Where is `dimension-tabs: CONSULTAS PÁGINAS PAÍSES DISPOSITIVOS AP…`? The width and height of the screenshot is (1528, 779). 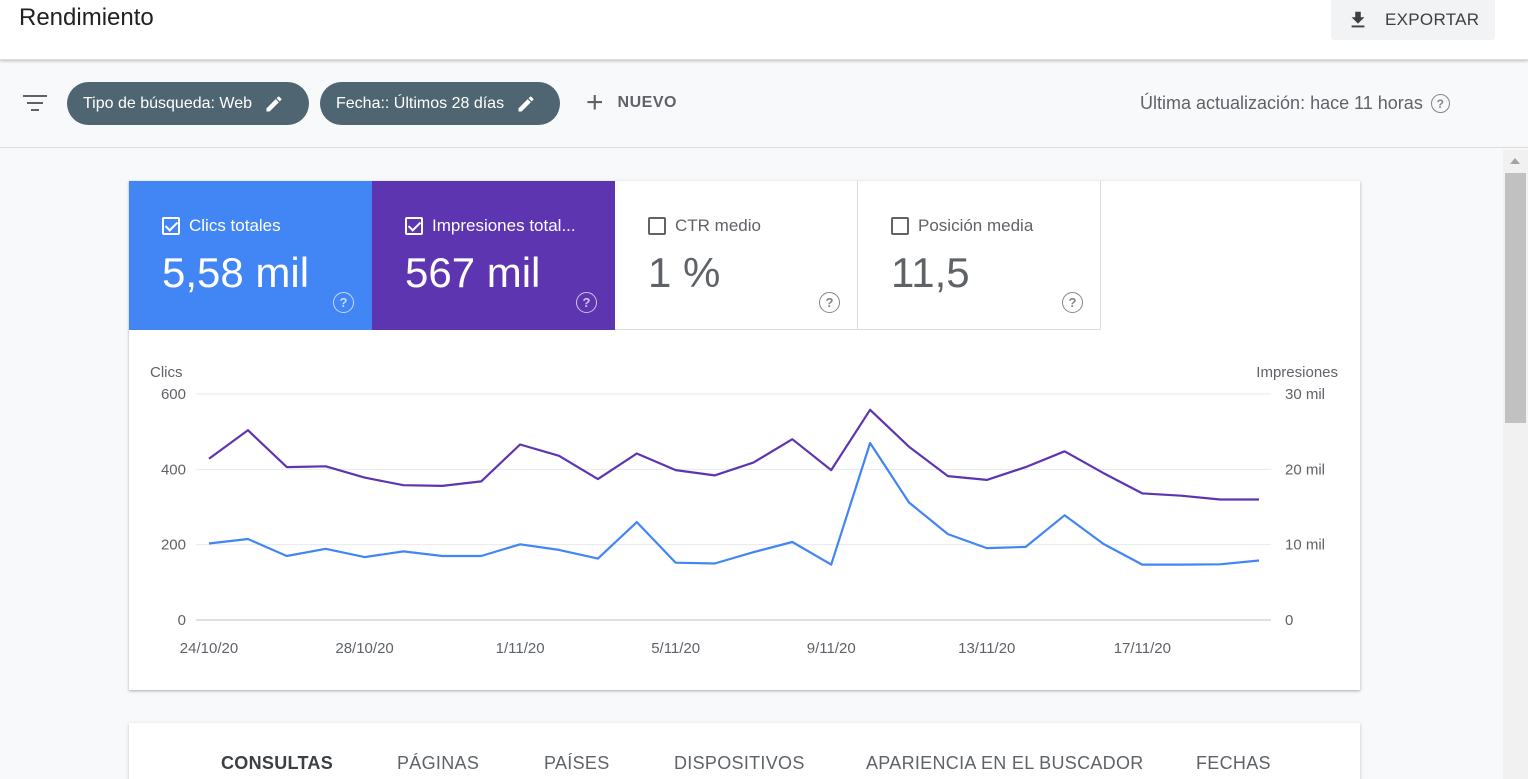
dimension-tabs: CONSULTAS PÁGINAS PAÍSES DISPOSITIVOS AP… is located at coordinates (744, 751).